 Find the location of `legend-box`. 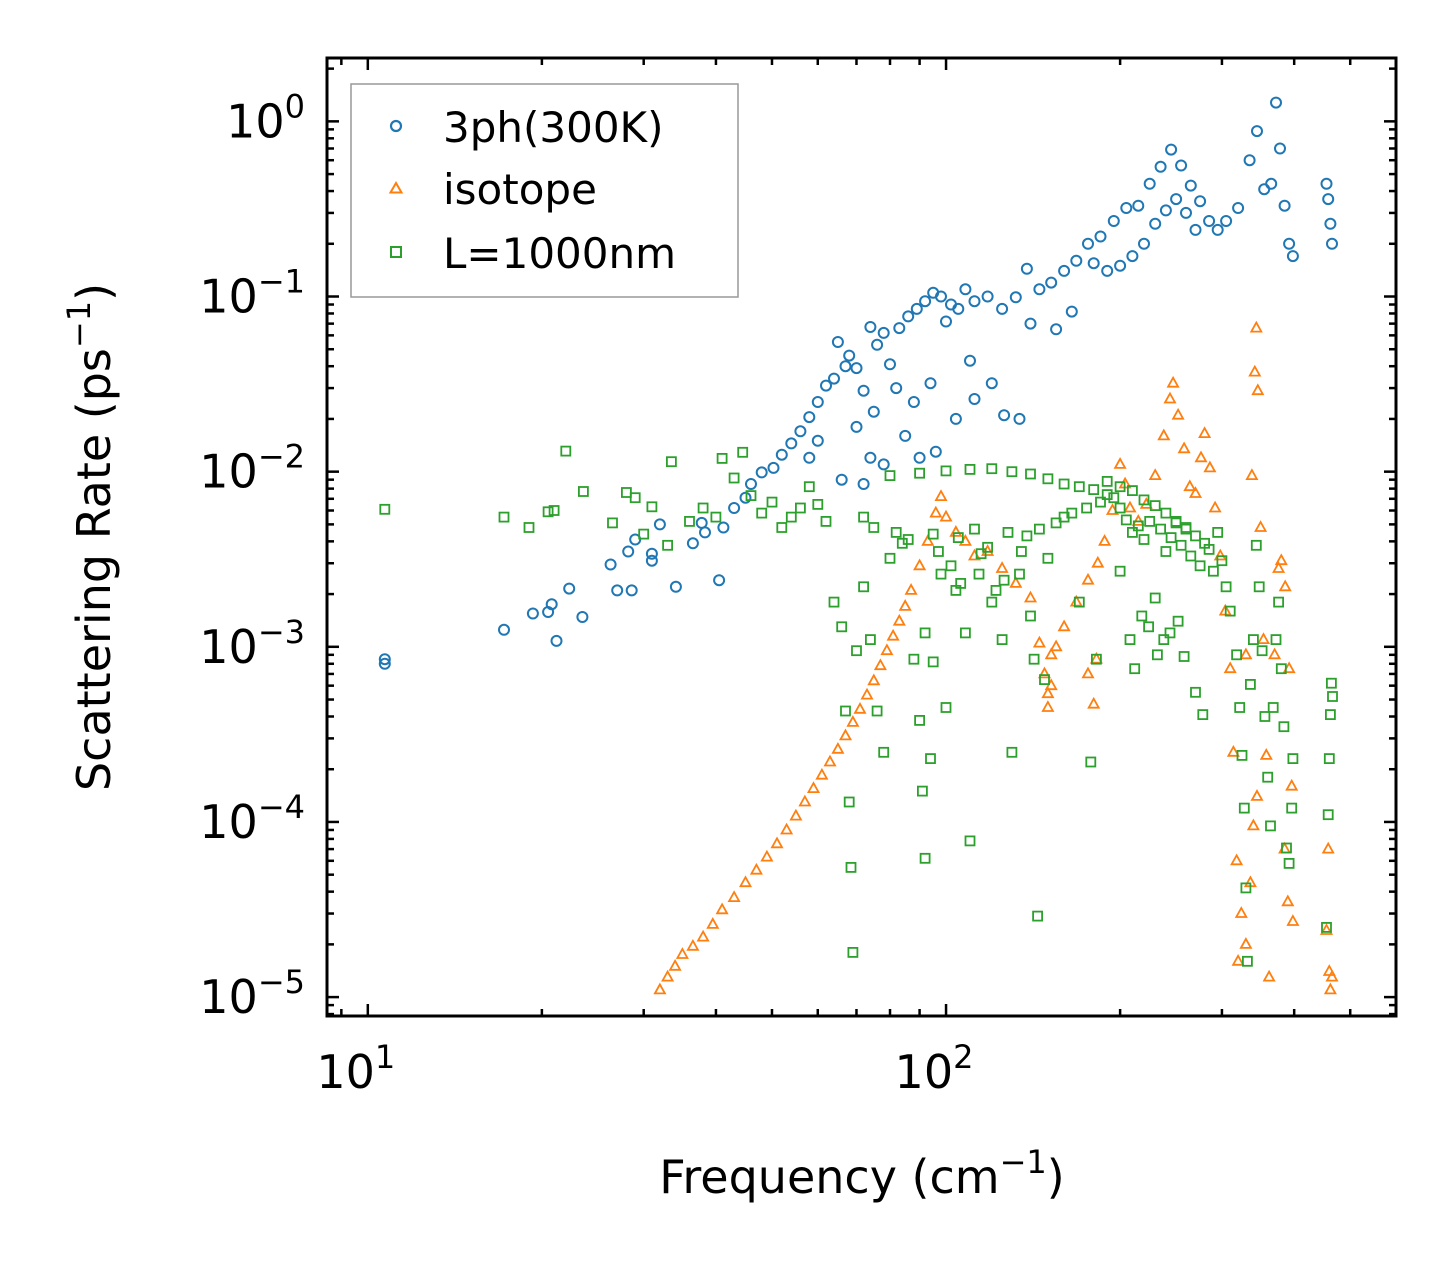

legend-box is located at coordinates (544, 190).